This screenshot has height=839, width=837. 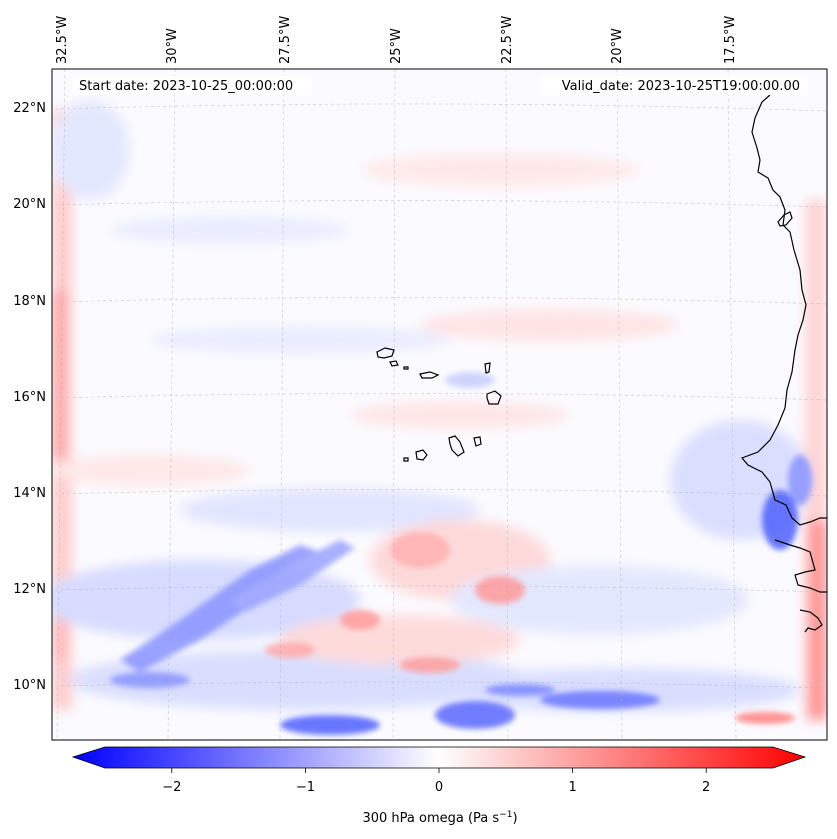 I want to click on colorbar-tick-label: 1, so click(x=572, y=787).